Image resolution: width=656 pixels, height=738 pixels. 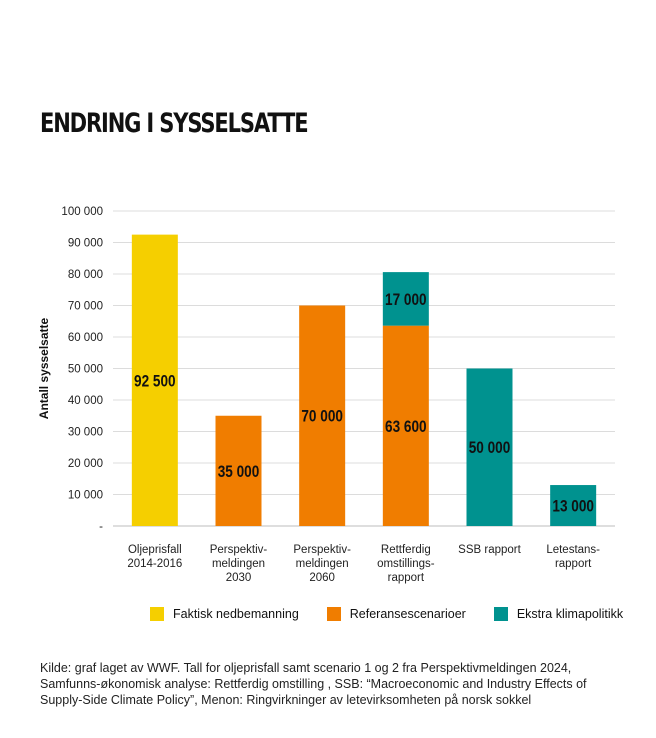 I want to click on y-tick-label: -, so click(x=101, y=527).